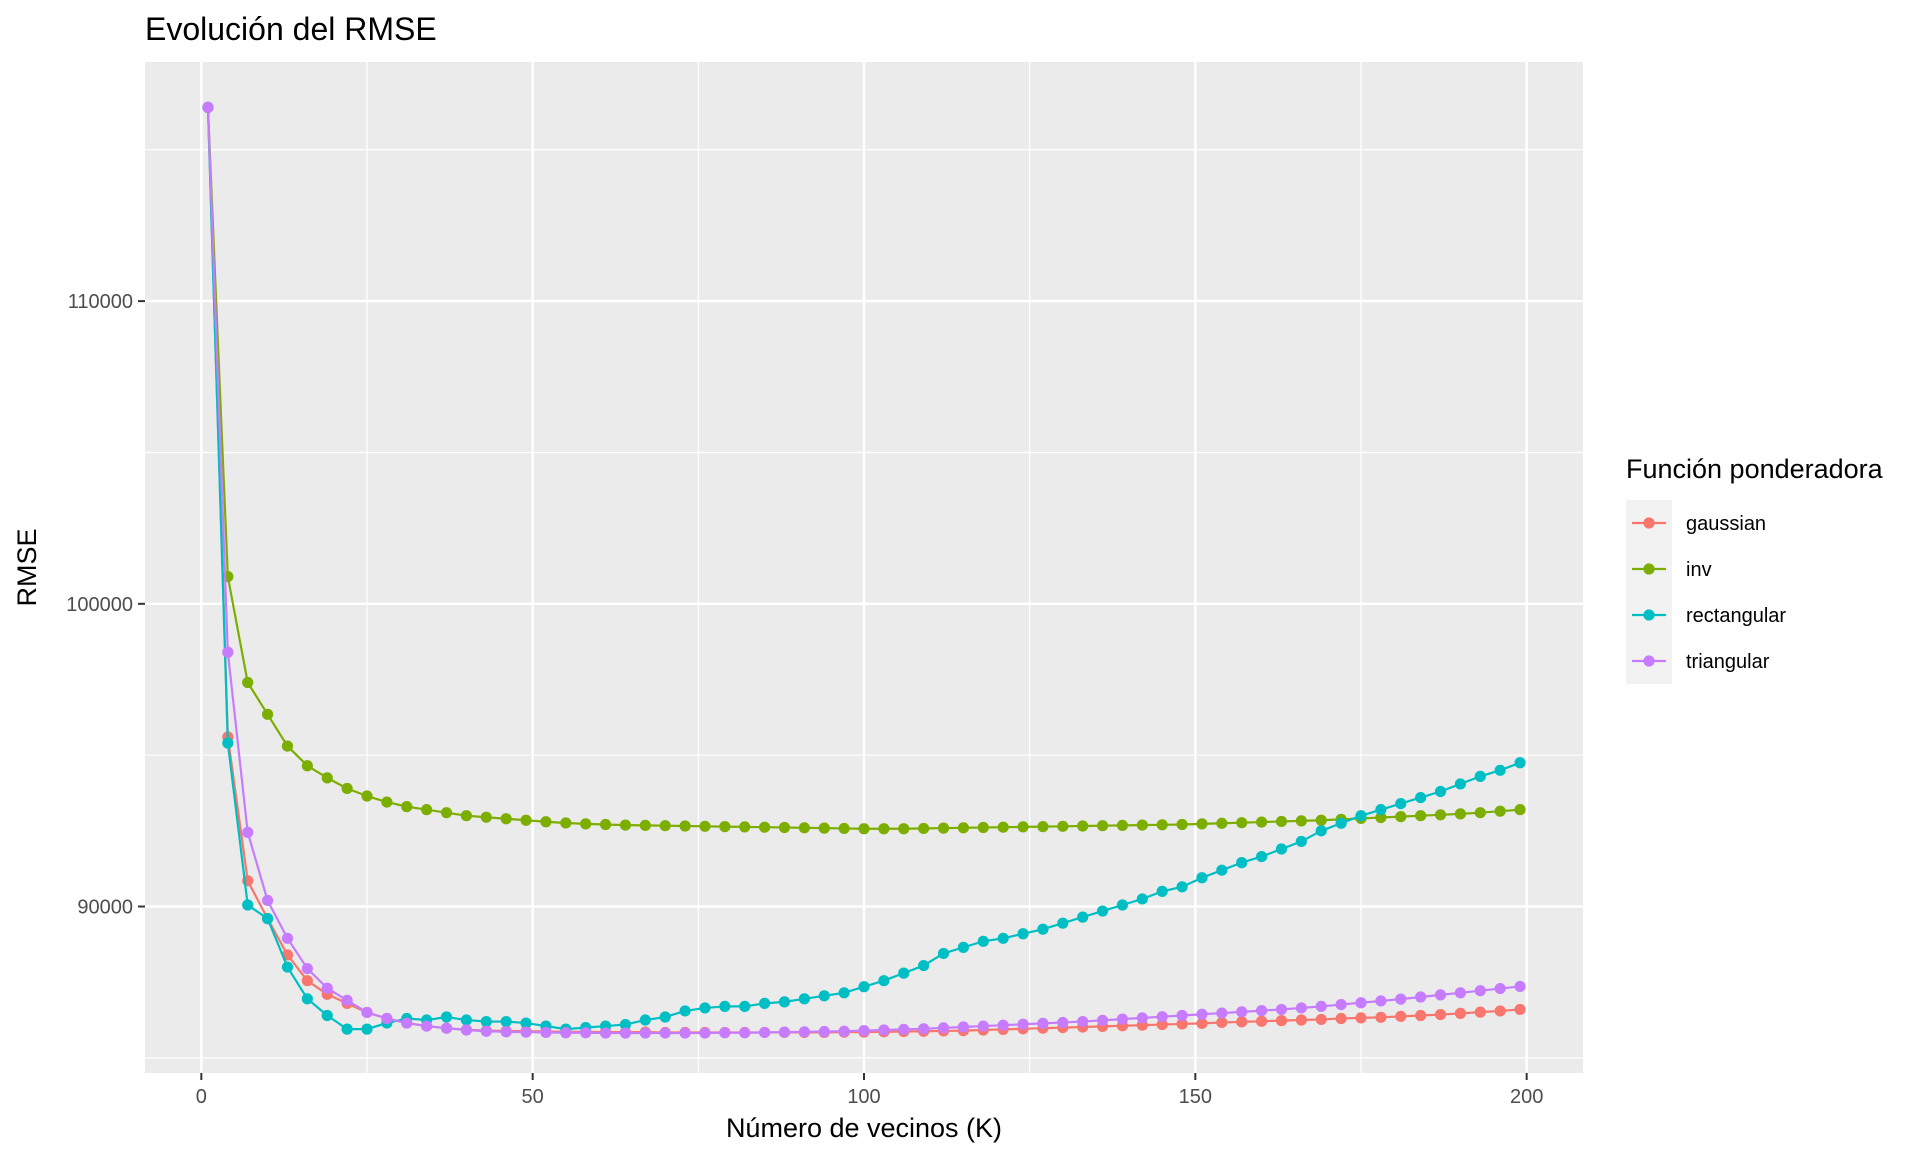  What do you see at coordinates (863, 1097) in the screenshot?
I see `x-tick-label: 100` at bounding box center [863, 1097].